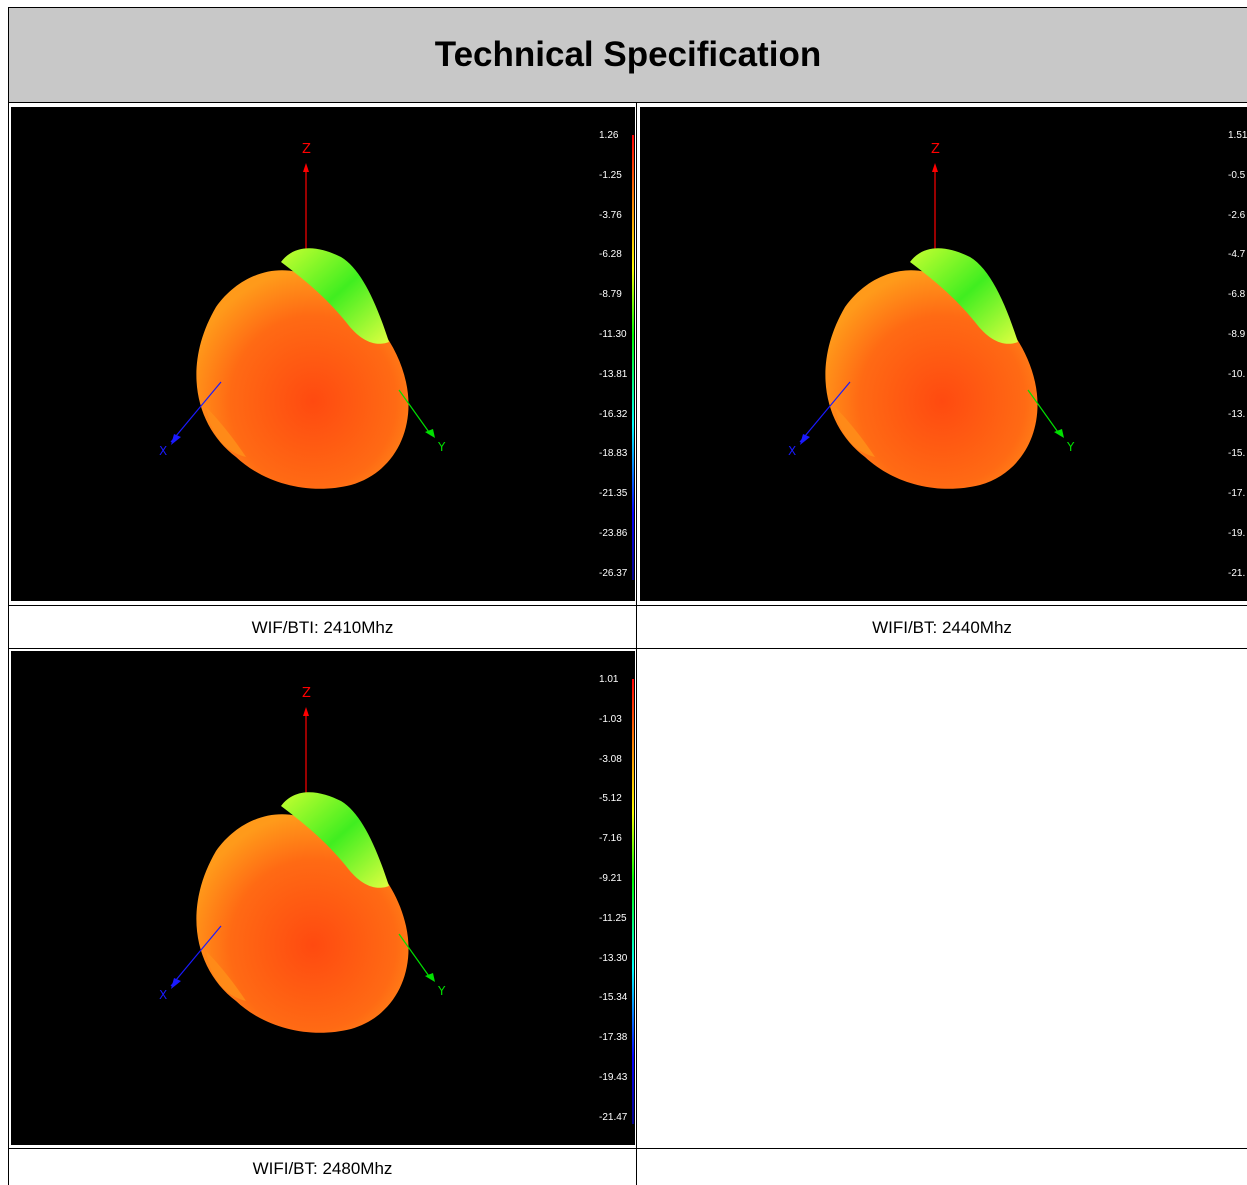 The height and width of the screenshot is (1185, 1247). Describe the element at coordinates (1237, 175) in the screenshot. I see `scale-tick-label: -0.5` at that location.